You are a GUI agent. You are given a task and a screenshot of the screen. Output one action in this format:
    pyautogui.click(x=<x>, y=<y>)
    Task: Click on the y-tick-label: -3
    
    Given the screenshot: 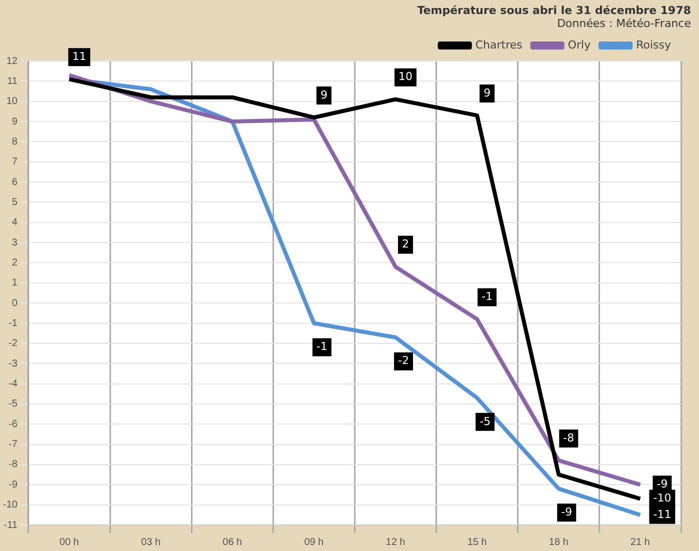 What is the action you would take?
    pyautogui.click(x=13, y=364)
    